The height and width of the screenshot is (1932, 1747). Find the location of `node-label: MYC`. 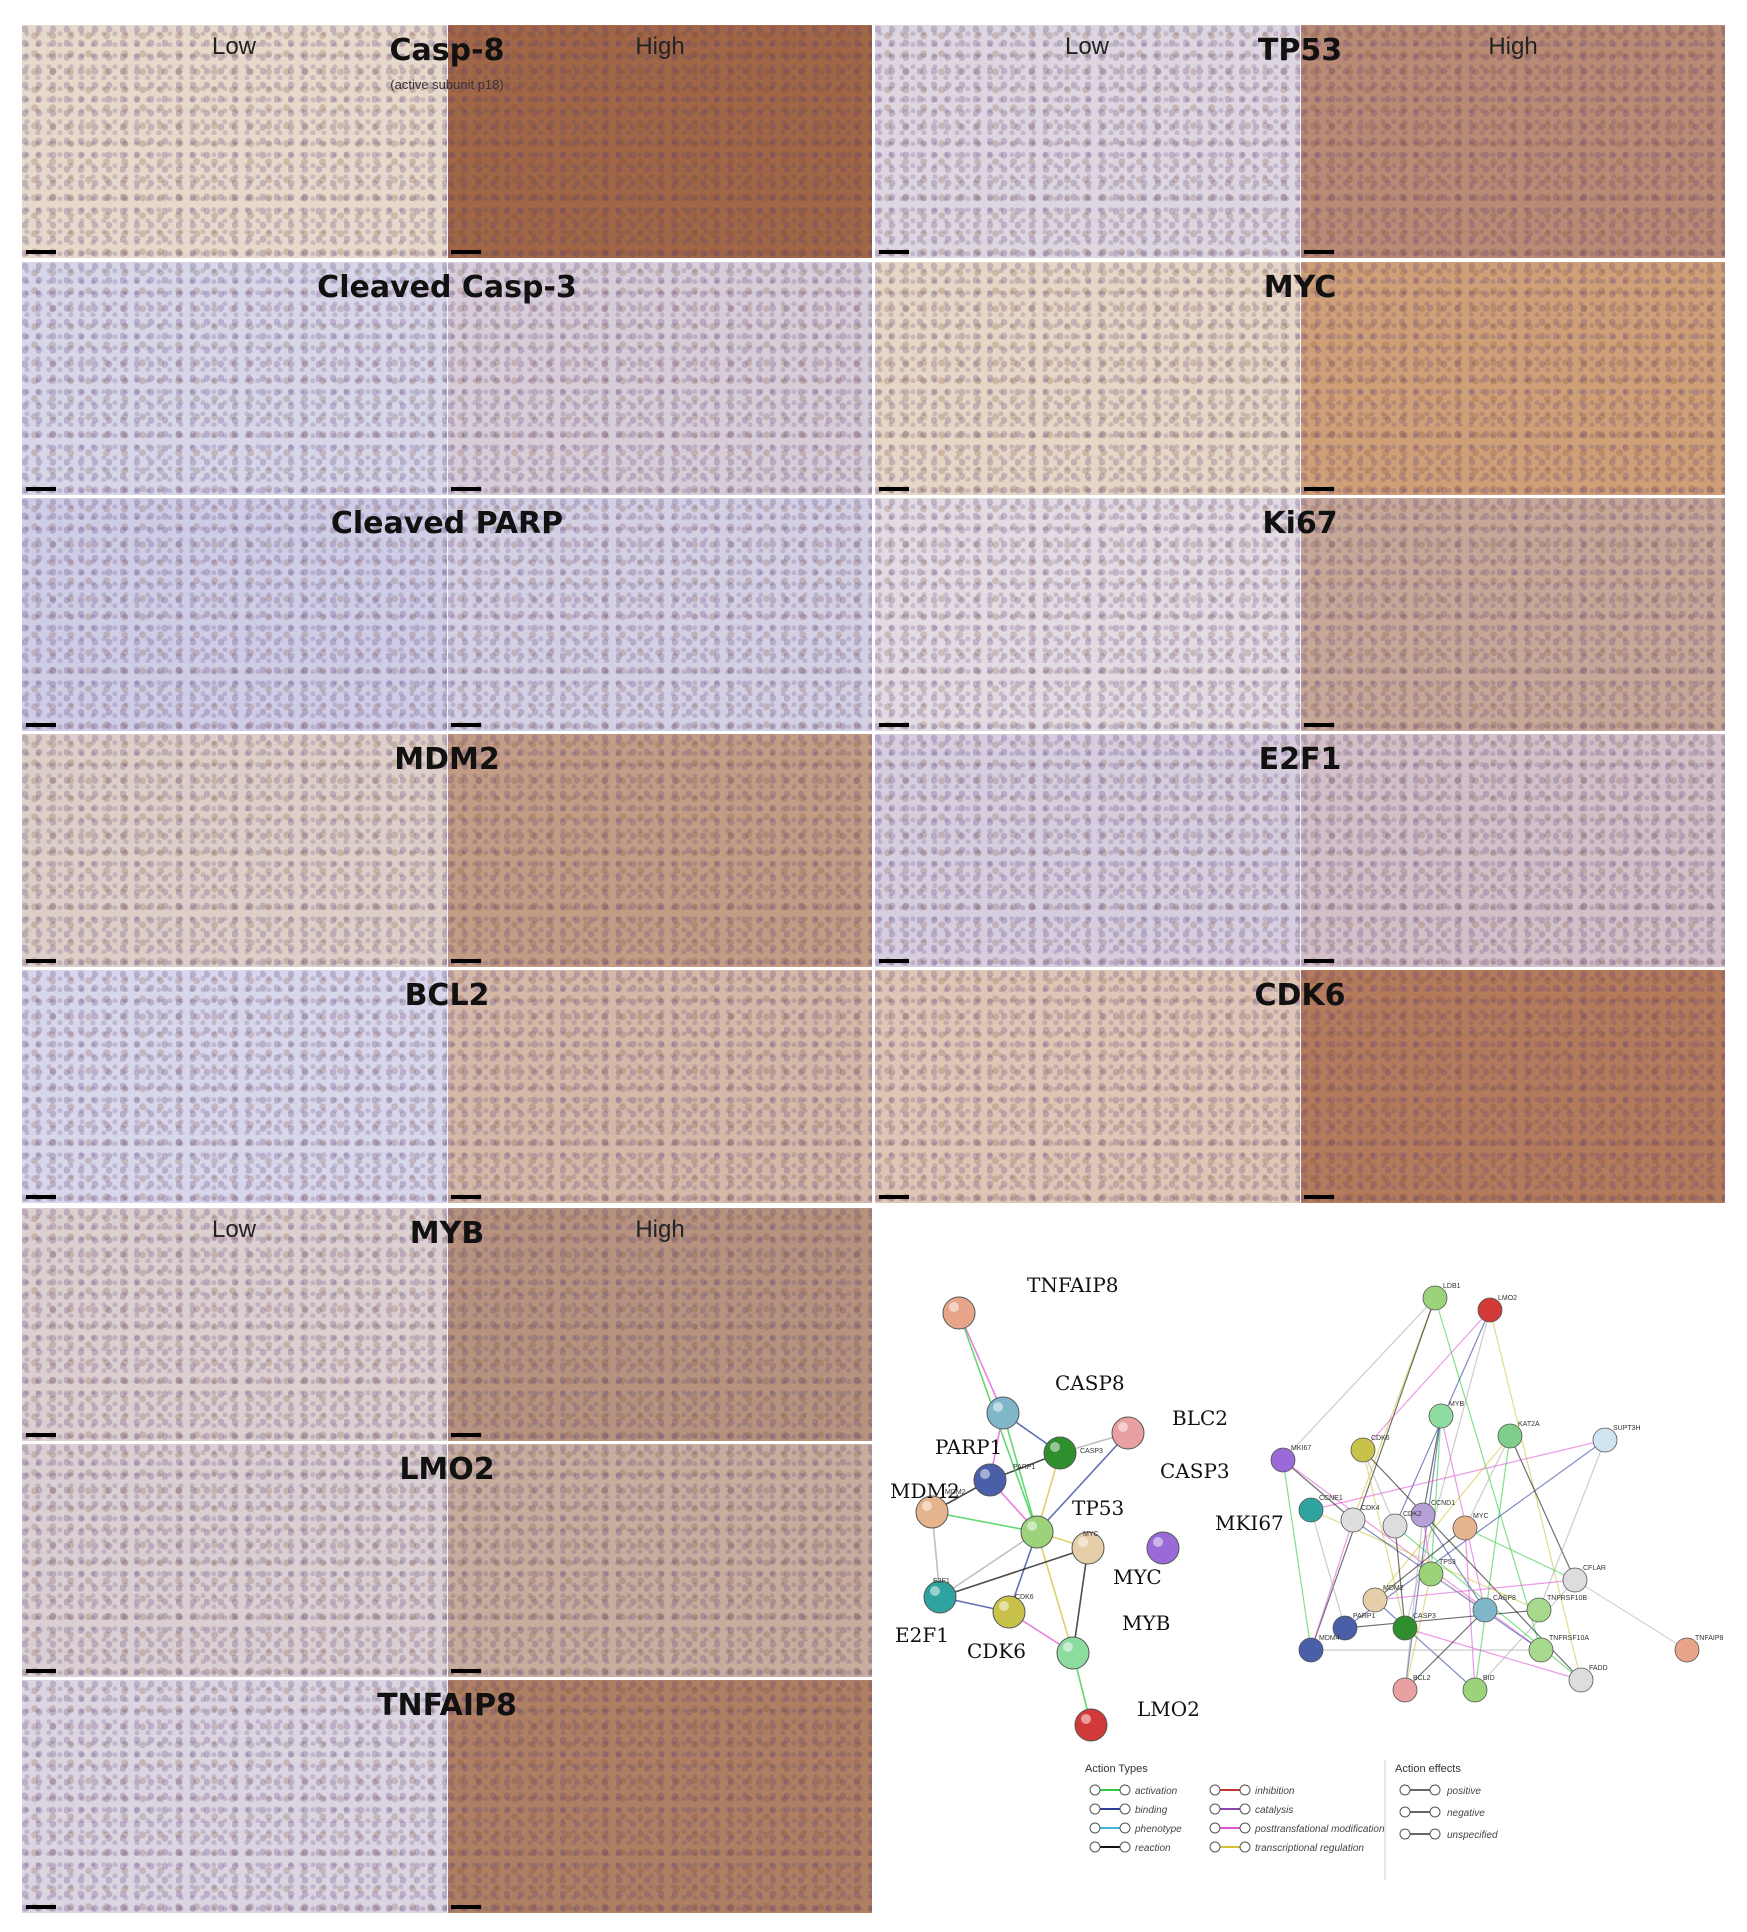

node-label: MYC is located at coordinates (1137, 1577).